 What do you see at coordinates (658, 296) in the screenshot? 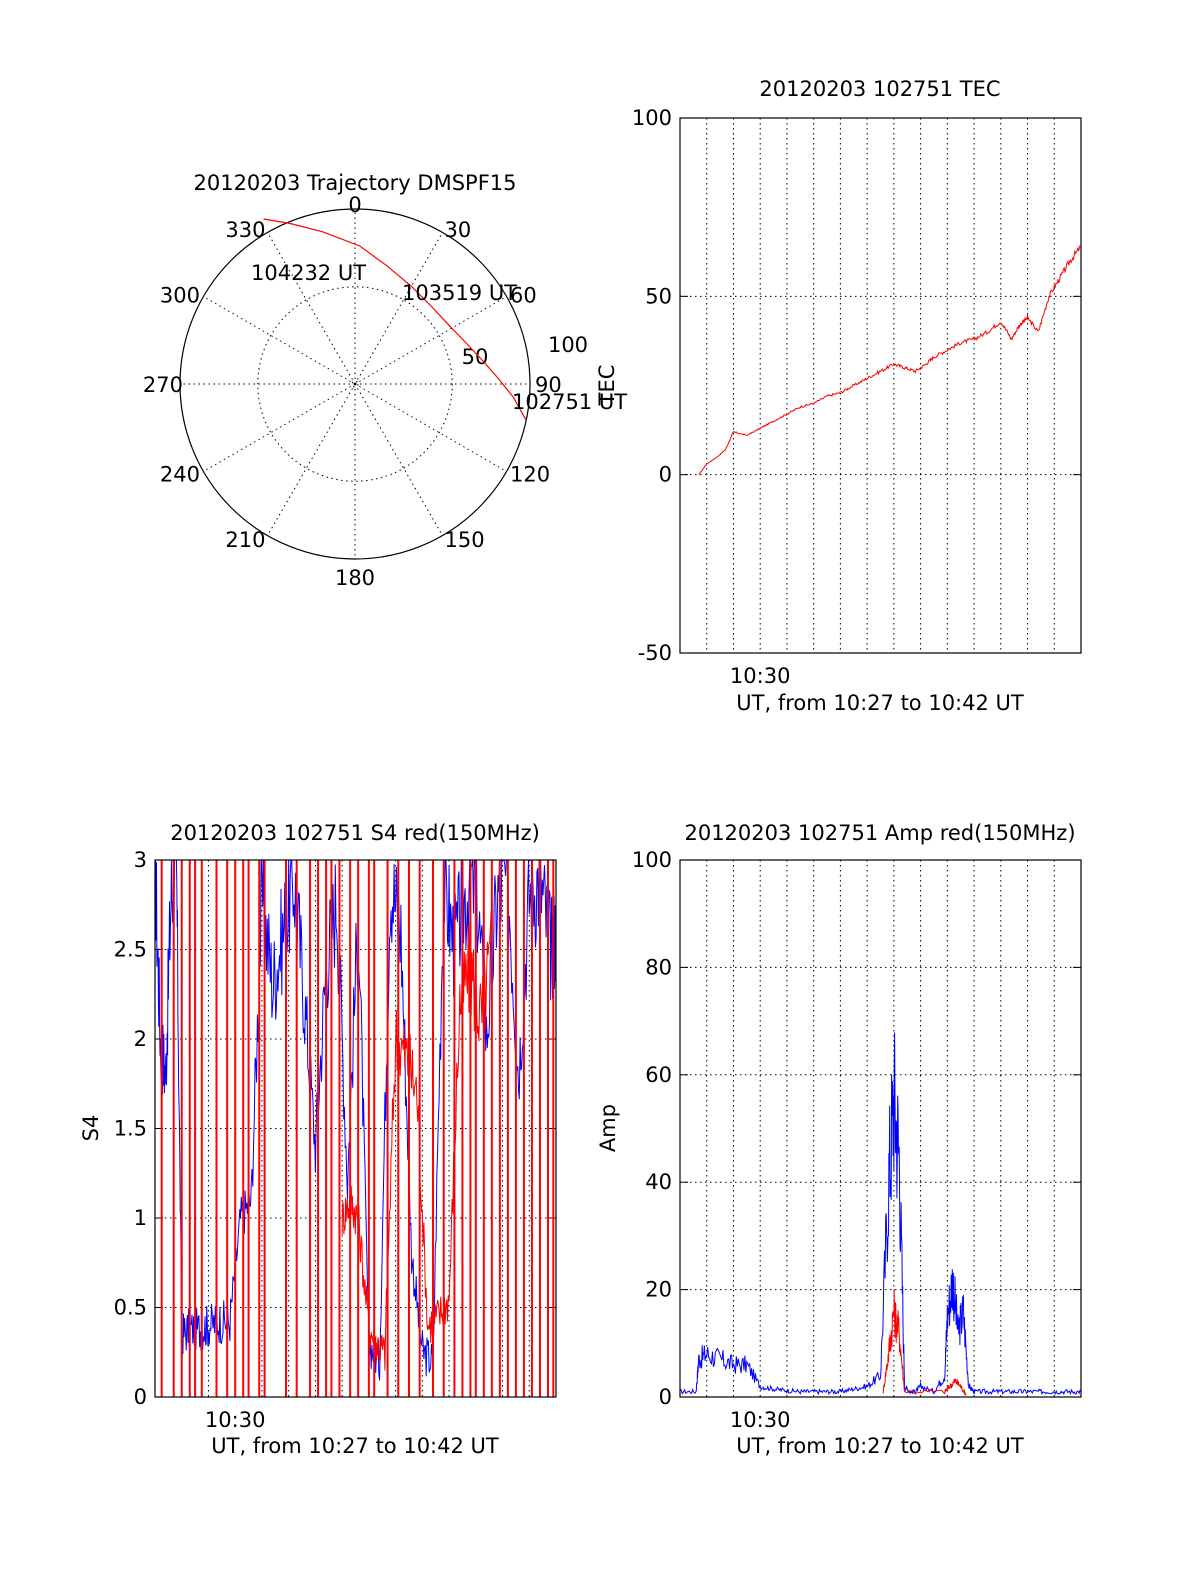
I see `ytick-label-50: 50` at bounding box center [658, 296].